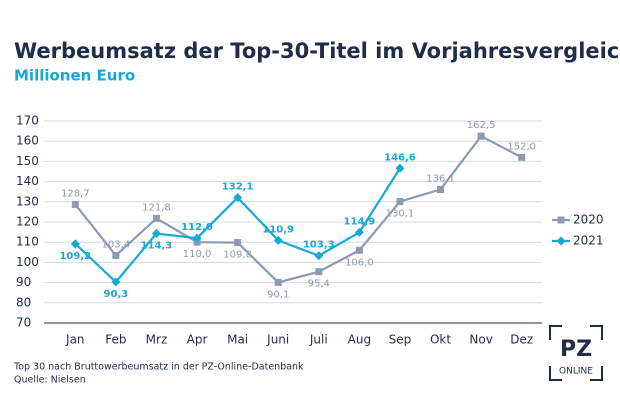  I want to click on value-label: 114,3, so click(157, 246).